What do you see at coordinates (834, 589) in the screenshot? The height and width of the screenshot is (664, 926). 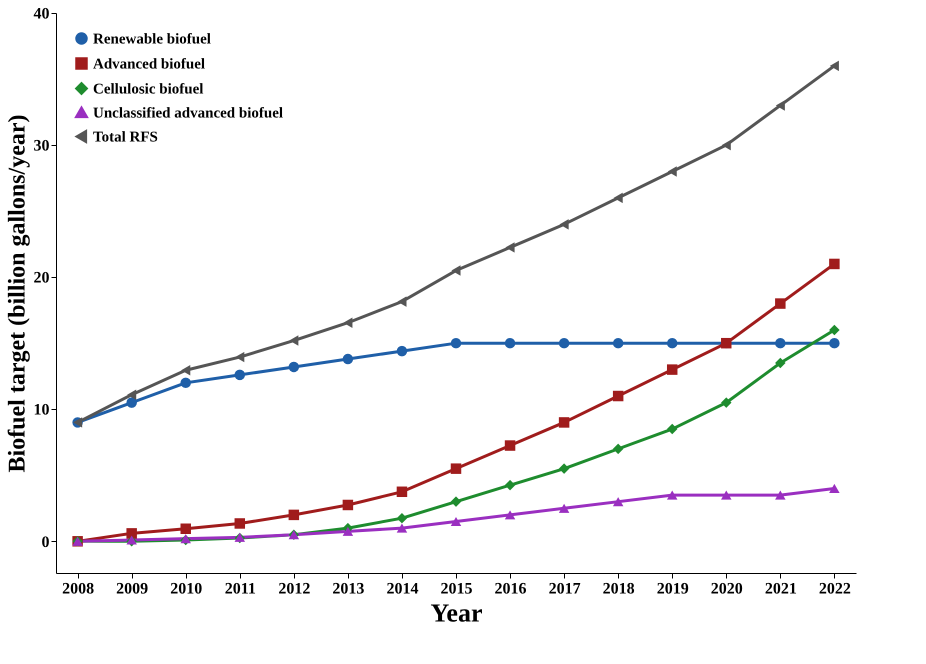 I see `x-tick-label: 2022` at bounding box center [834, 589].